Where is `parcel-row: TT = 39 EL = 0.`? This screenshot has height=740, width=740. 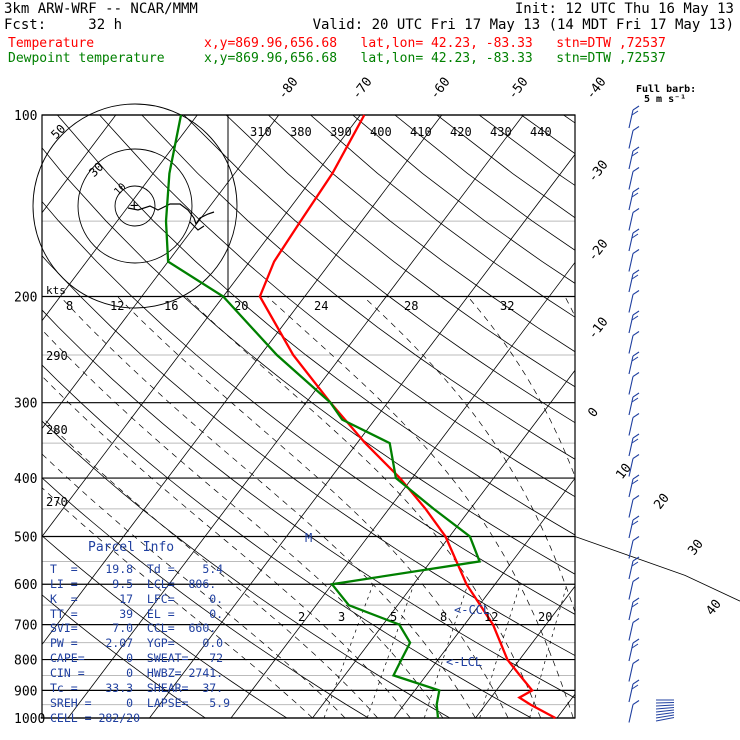 parcel-row: TT = 39 EL = 0. is located at coordinates (137, 614).